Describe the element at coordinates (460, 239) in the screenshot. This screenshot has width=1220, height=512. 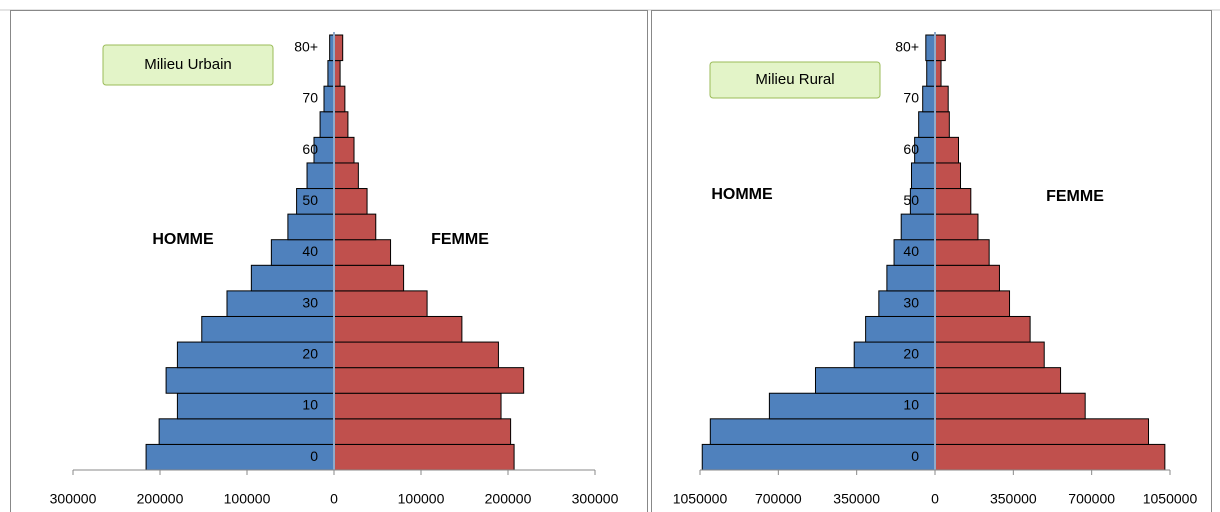
I see `series-label: FEMME` at that location.